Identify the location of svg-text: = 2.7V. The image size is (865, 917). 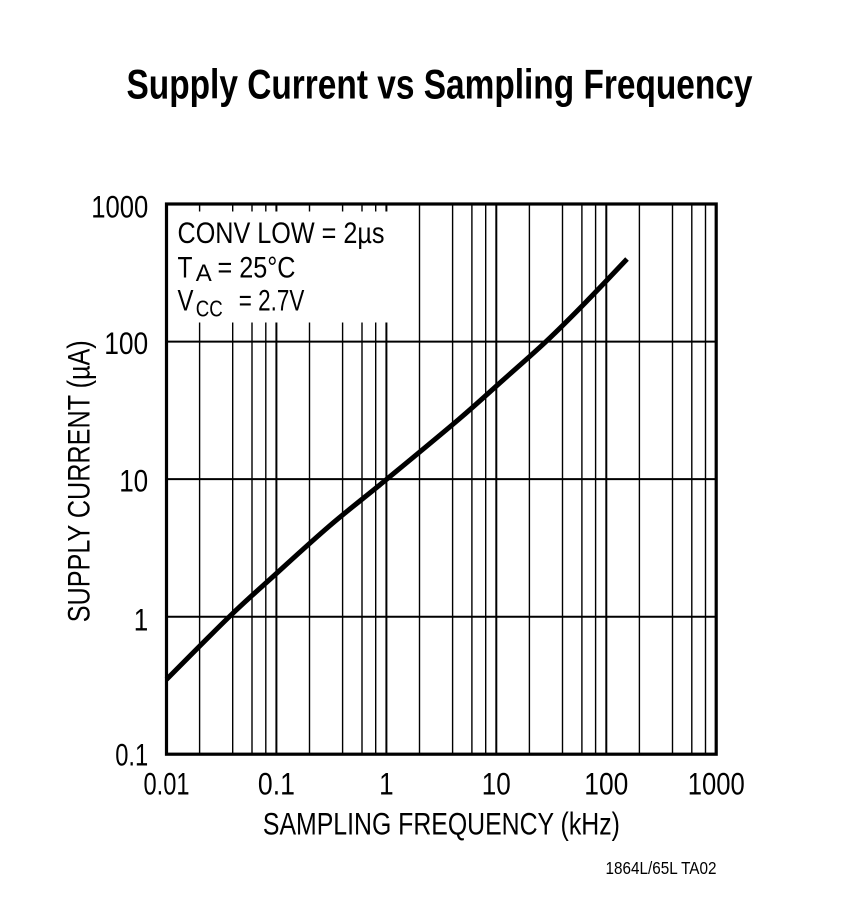
(271, 301).